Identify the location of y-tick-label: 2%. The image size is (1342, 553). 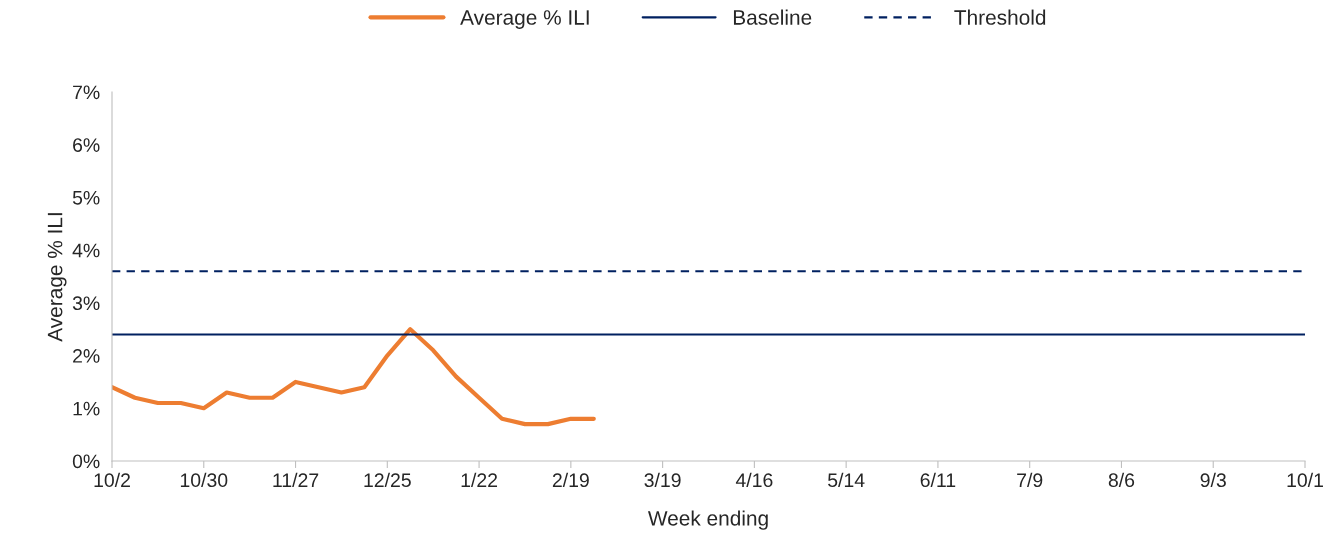
(86, 356).